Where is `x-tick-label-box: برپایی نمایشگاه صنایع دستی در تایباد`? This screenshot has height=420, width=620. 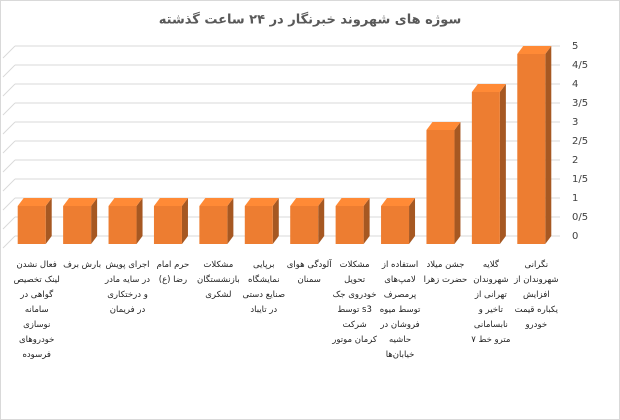 x-tick-label-box: برپایی نمایشگاه صنایع دستی در تایباد is located at coordinates (264, 287).